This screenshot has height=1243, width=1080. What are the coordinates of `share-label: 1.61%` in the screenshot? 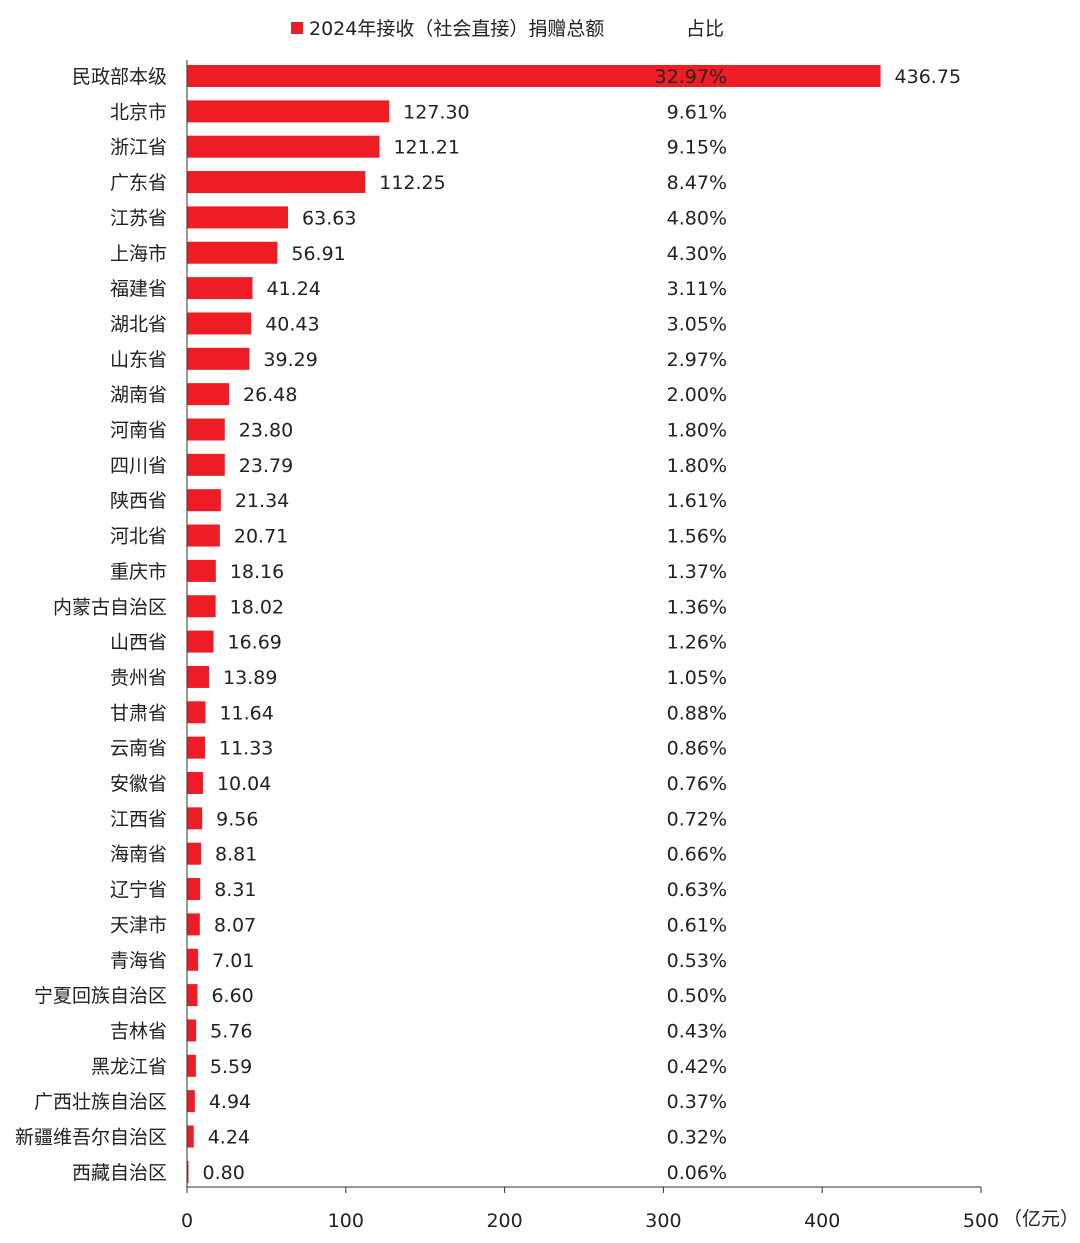 It's located at (697, 501).